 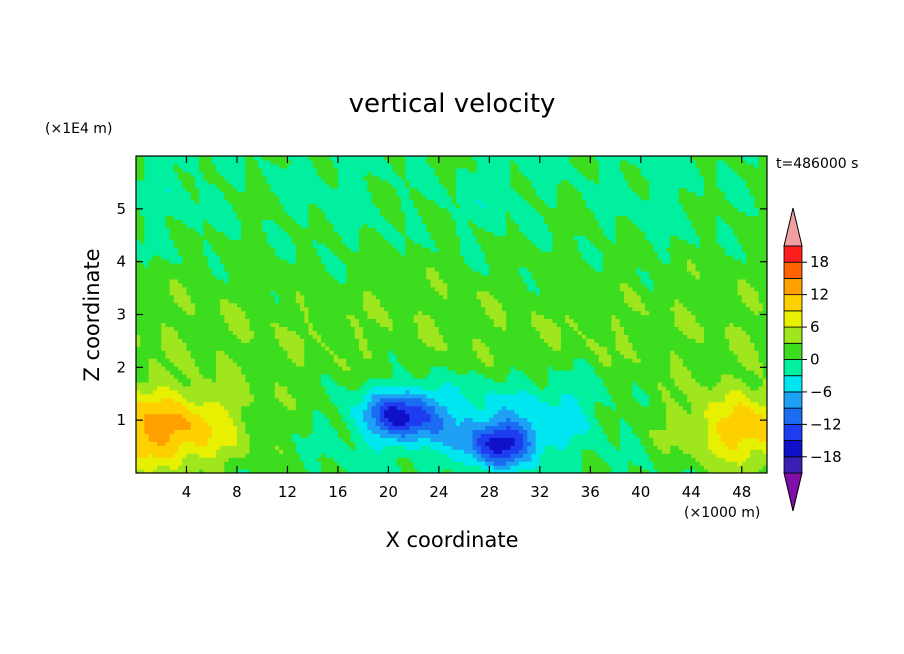 I want to click on time-label: t=486000 s, so click(x=817, y=164).